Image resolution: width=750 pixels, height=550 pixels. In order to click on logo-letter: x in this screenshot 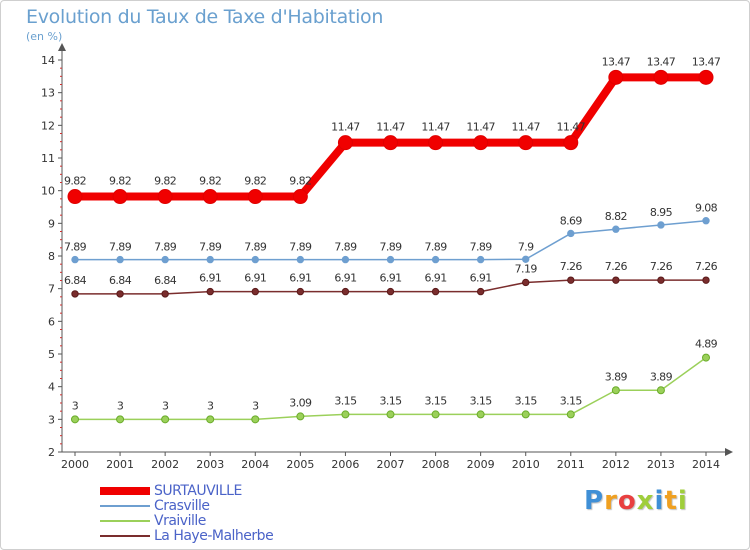, I will do `click(645, 501)`.